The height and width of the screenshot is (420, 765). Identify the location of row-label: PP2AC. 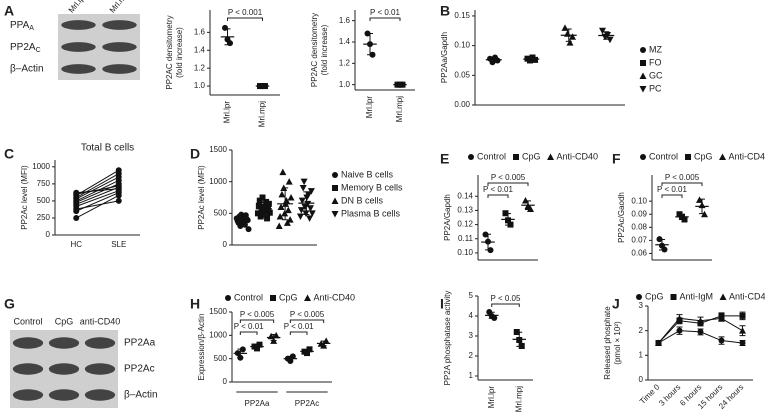
(25, 48).